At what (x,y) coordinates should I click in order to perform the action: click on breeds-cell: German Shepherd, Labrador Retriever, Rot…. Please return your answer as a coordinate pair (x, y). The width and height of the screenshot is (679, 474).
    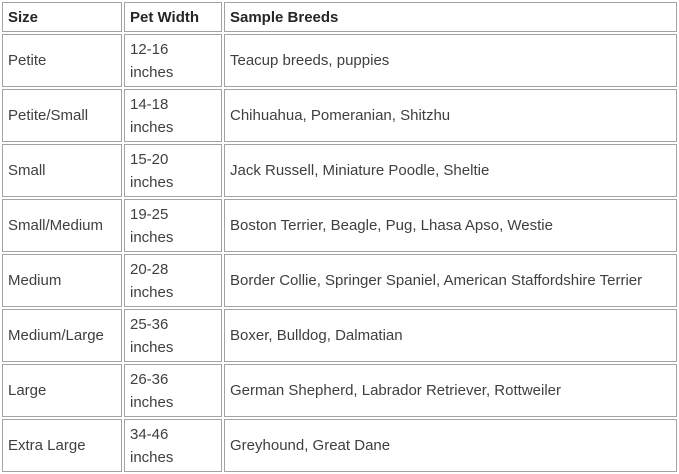
    Looking at the image, I should click on (450, 390).